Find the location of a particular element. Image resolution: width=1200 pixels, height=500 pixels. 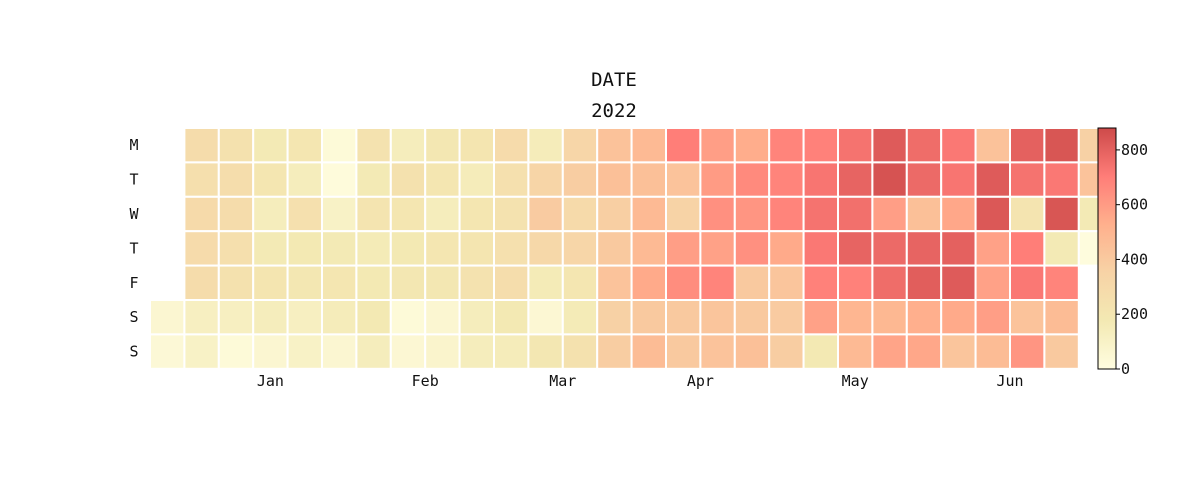

month-label: May is located at coordinates (855, 381).